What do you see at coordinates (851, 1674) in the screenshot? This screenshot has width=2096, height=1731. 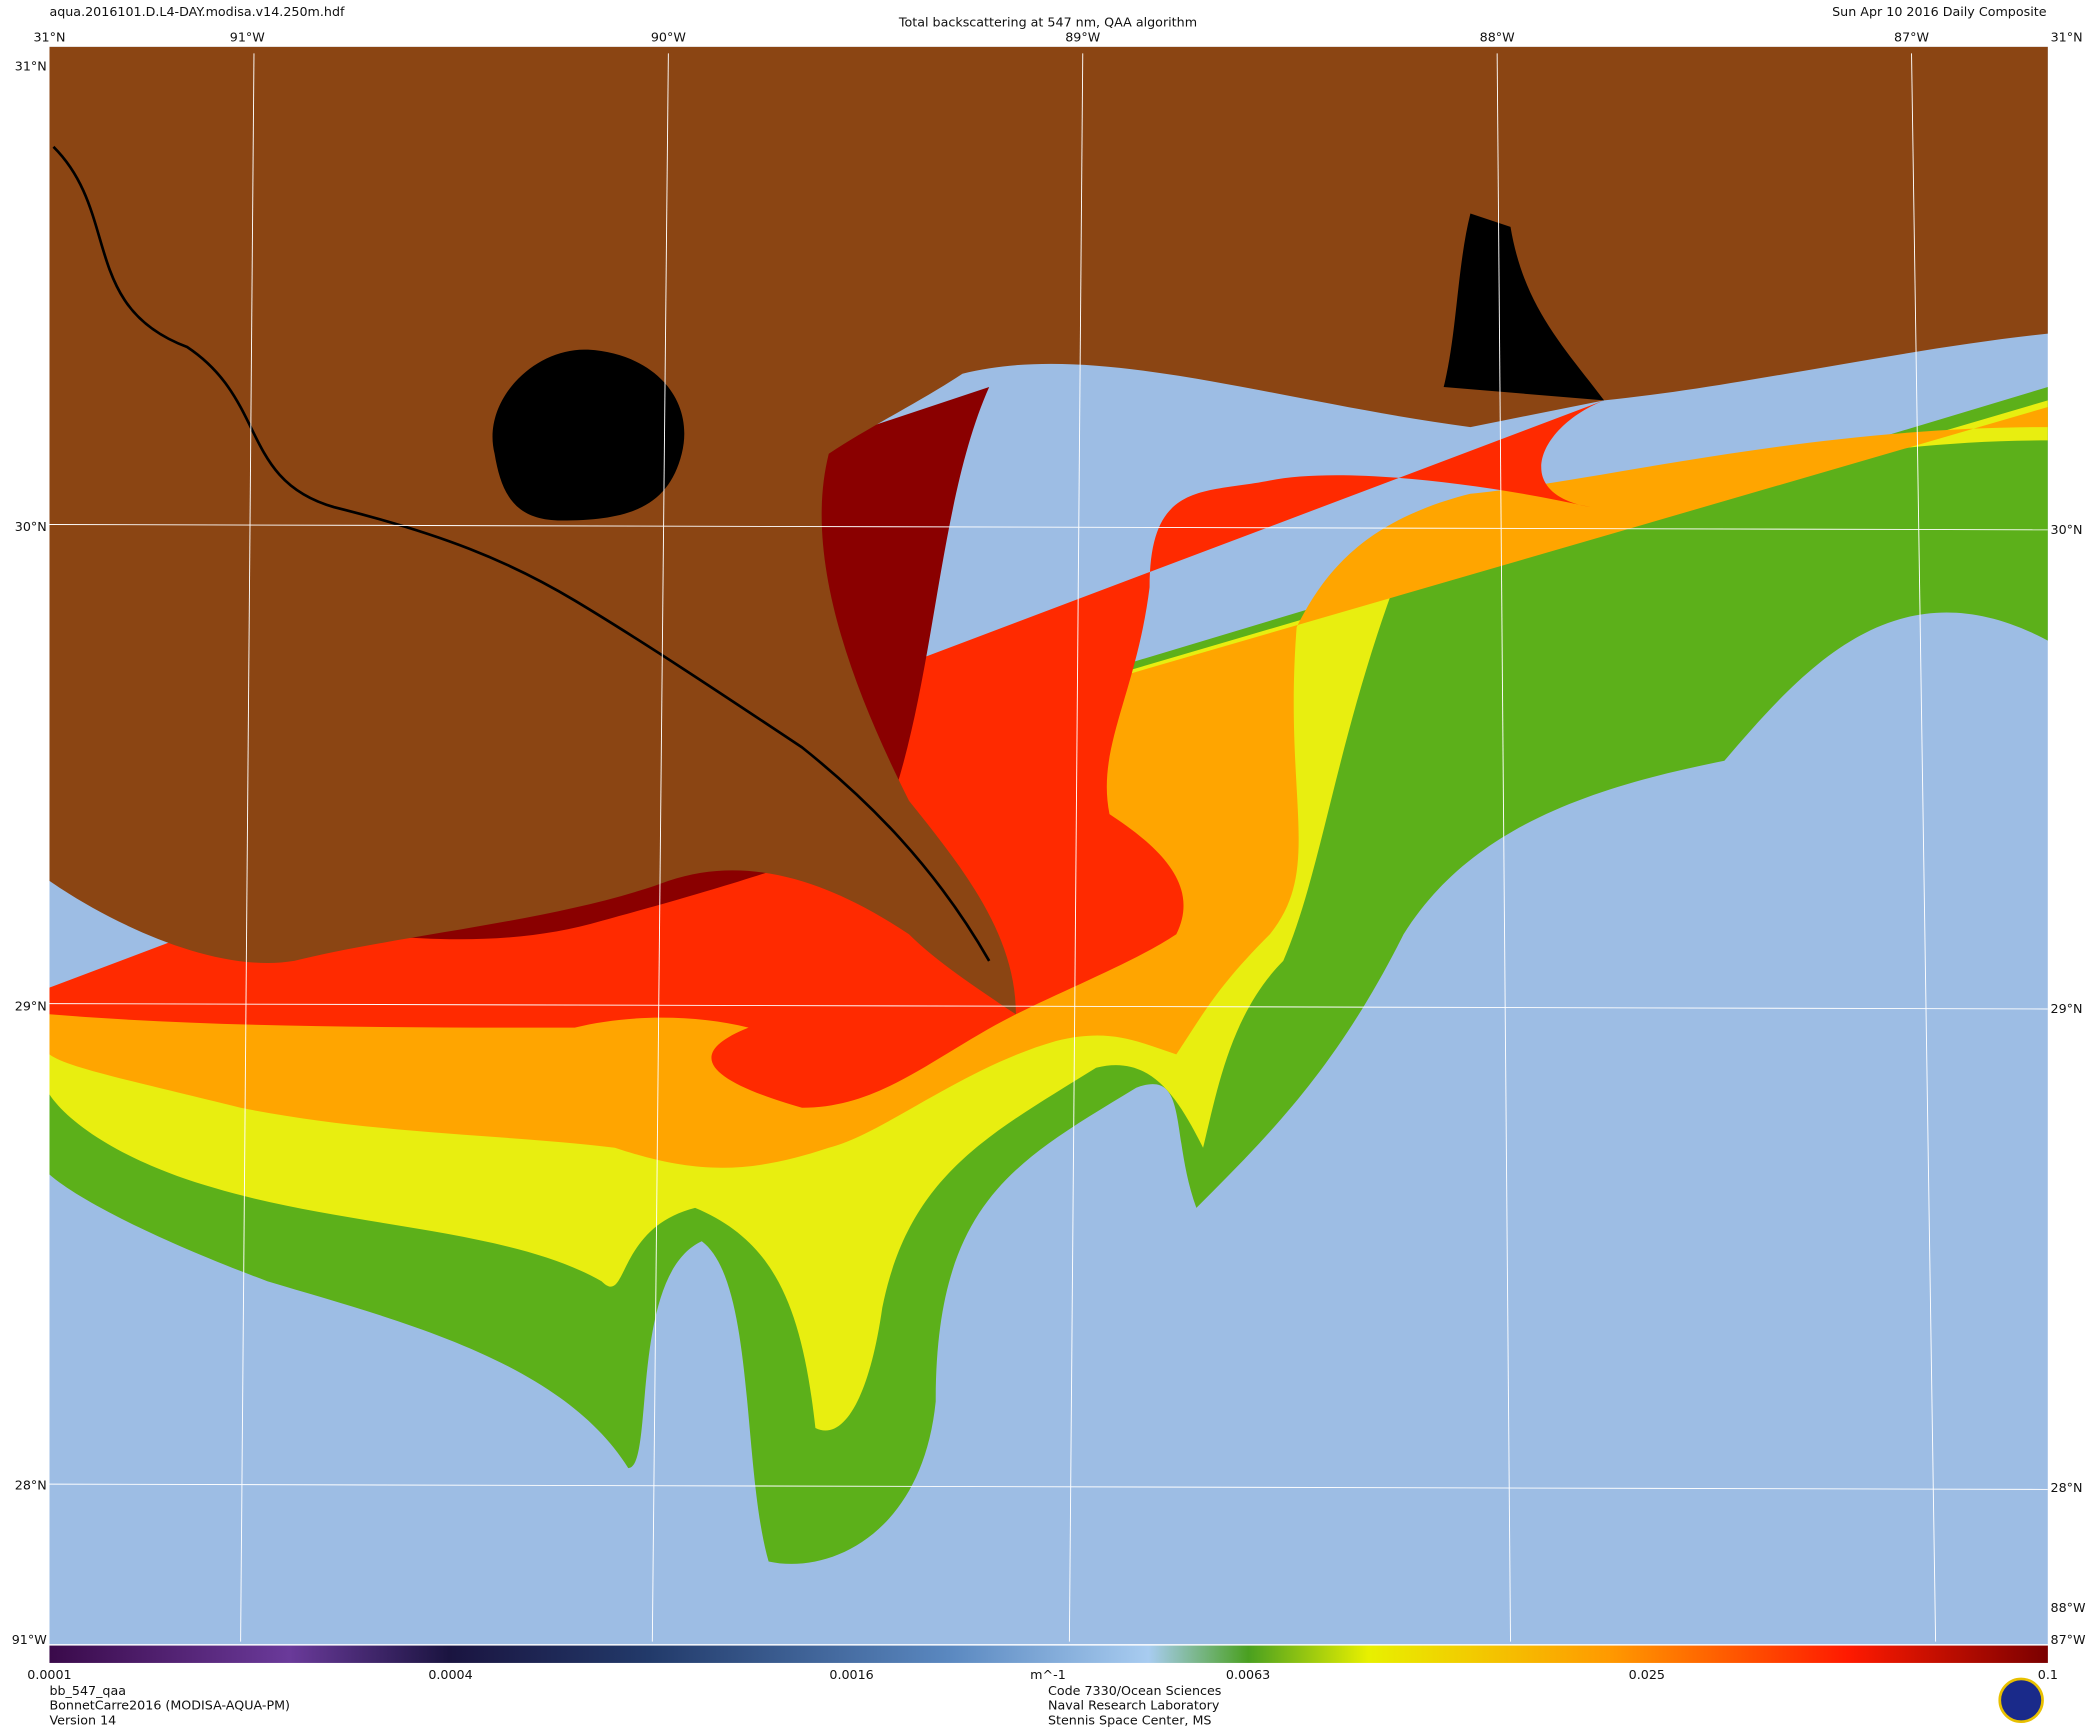 I see `colorbar-tick-label: 0.0016` at bounding box center [851, 1674].